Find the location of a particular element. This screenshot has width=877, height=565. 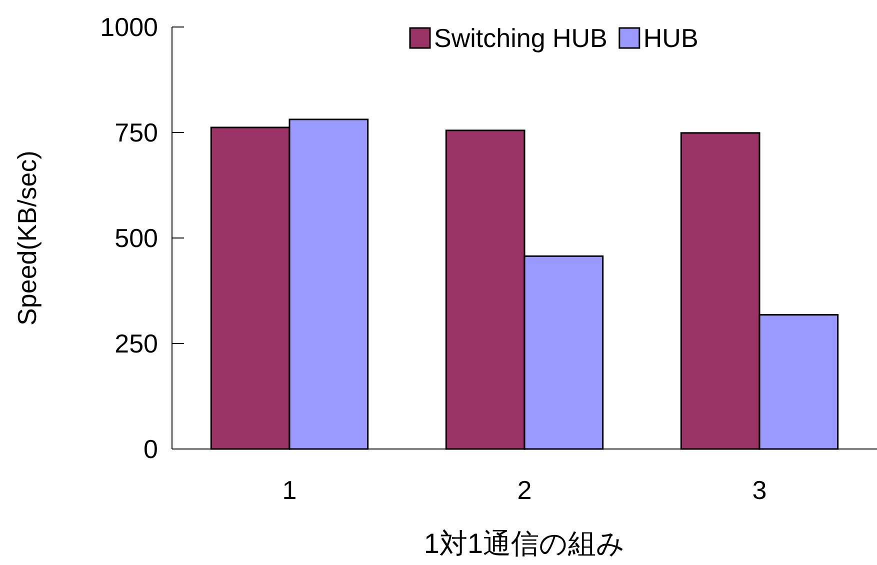

y-tick-label: 500 is located at coordinates (136, 238).